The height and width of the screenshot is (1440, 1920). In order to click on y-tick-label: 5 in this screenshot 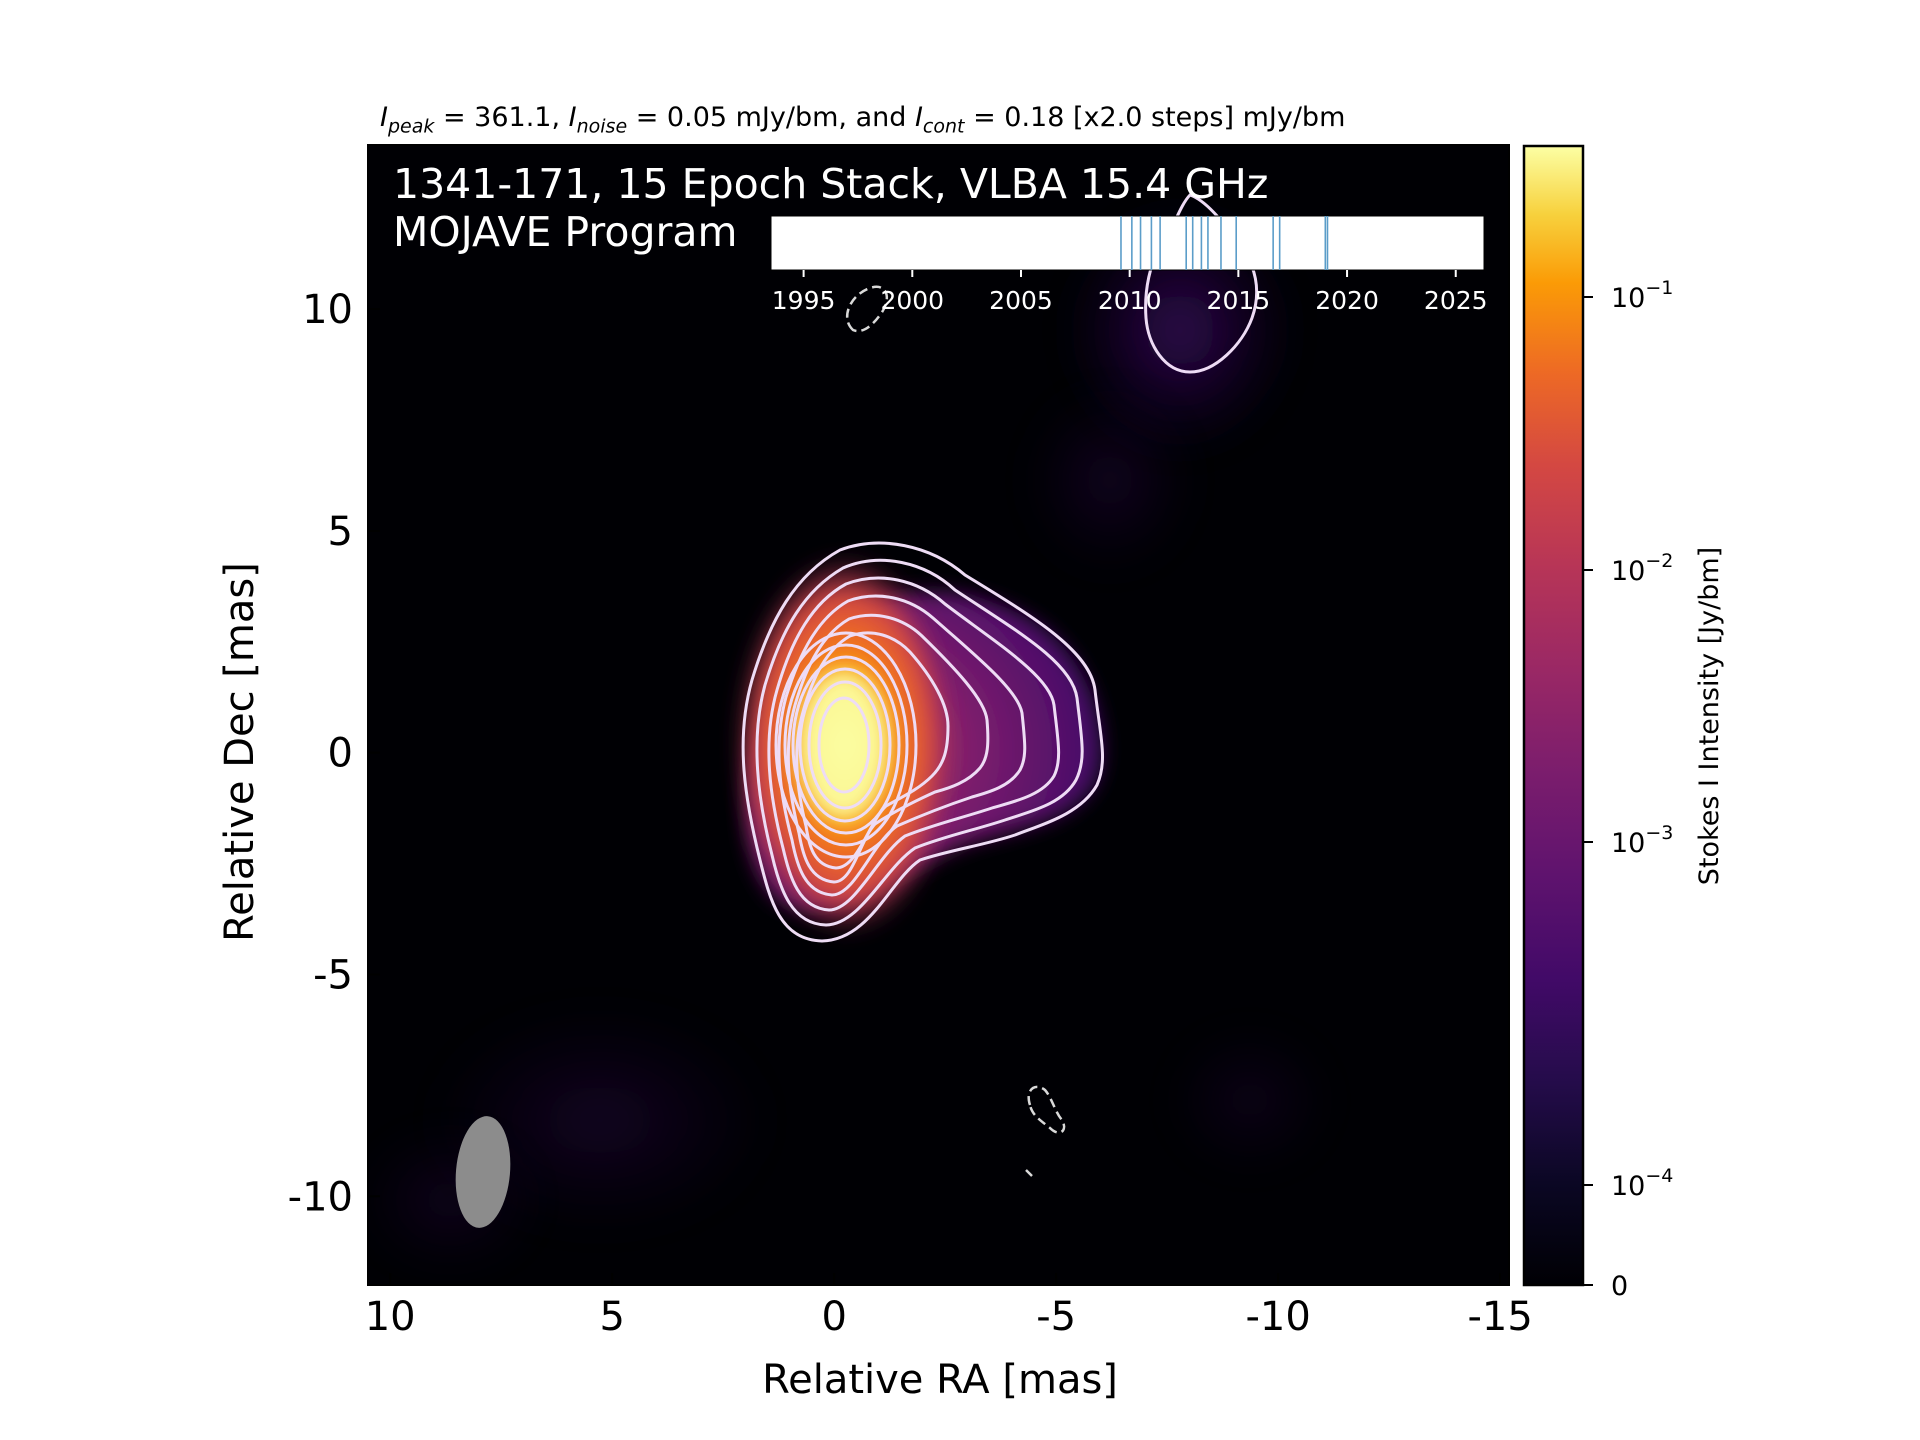, I will do `click(340, 532)`.